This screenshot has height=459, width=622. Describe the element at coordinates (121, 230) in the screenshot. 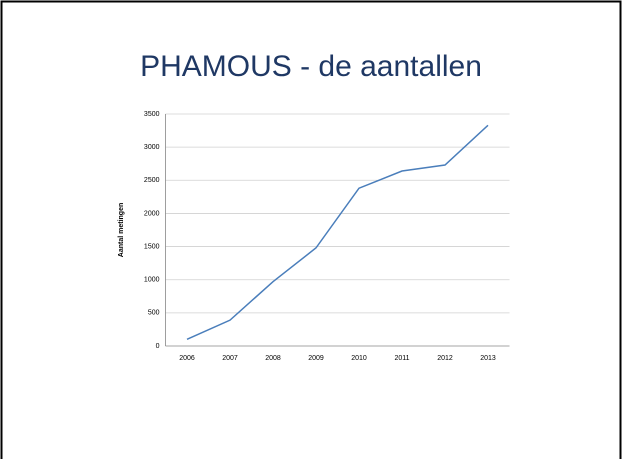

I see `y-axis-label: Aantal metingen` at that location.